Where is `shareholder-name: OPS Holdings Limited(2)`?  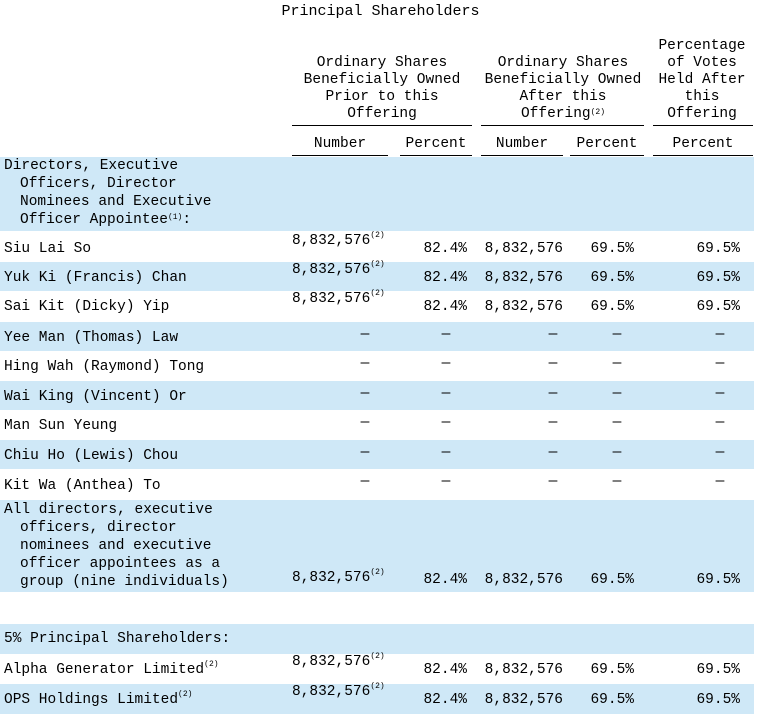 shareholder-name: OPS Holdings Limited(2) is located at coordinates (98, 699).